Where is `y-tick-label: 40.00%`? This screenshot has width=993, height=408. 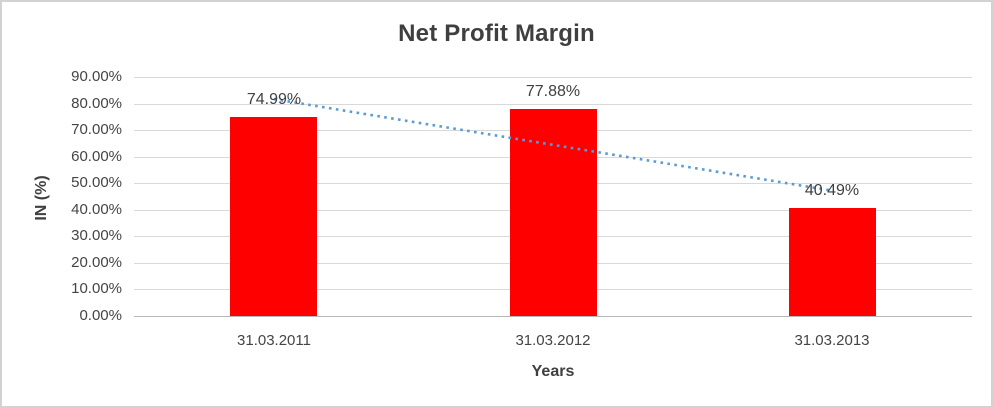 y-tick-label: 40.00% is located at coordinates (96, 209).